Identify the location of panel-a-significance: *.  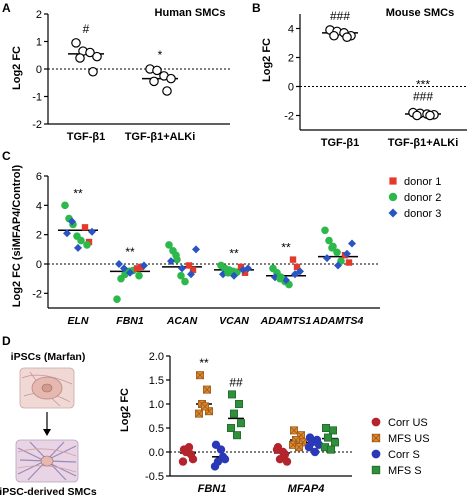
(160, 55).